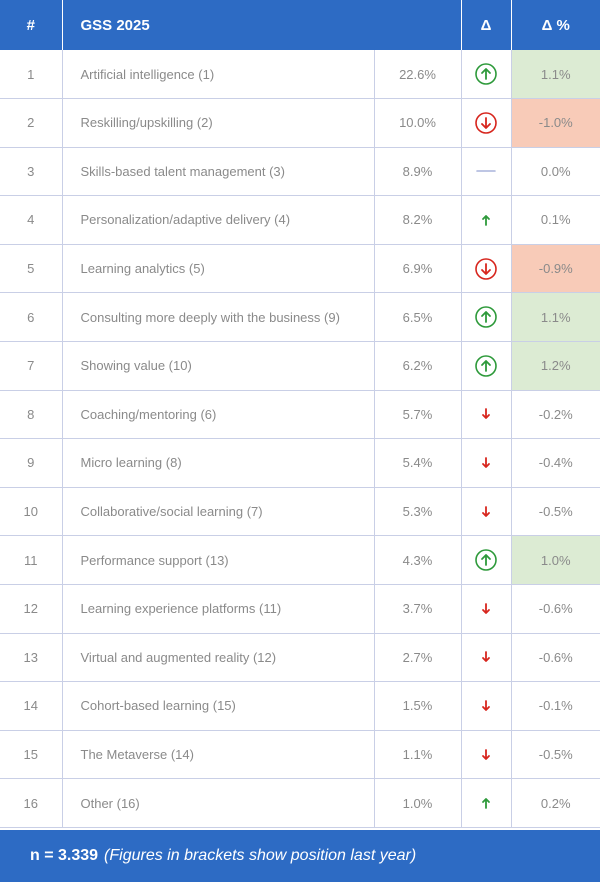 The height and width of the screenshot is (882, 600). I want to click on table-row: 16 Other (16) 1.0% 0.2%, so click(300, 803).